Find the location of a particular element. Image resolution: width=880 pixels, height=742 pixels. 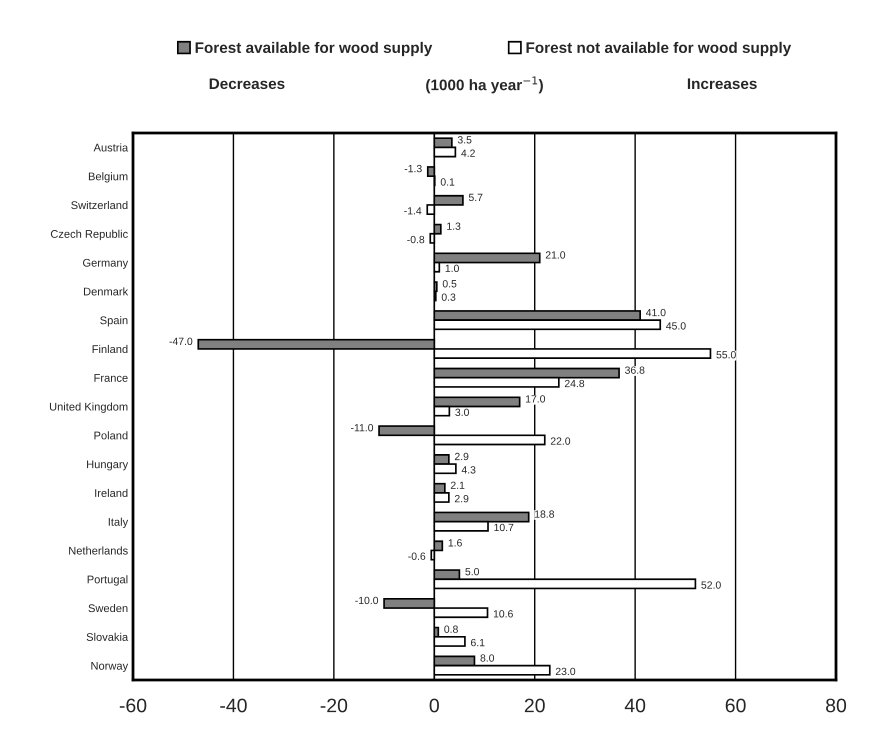

data-label: 4.3 is located at coordinates (469, 470).